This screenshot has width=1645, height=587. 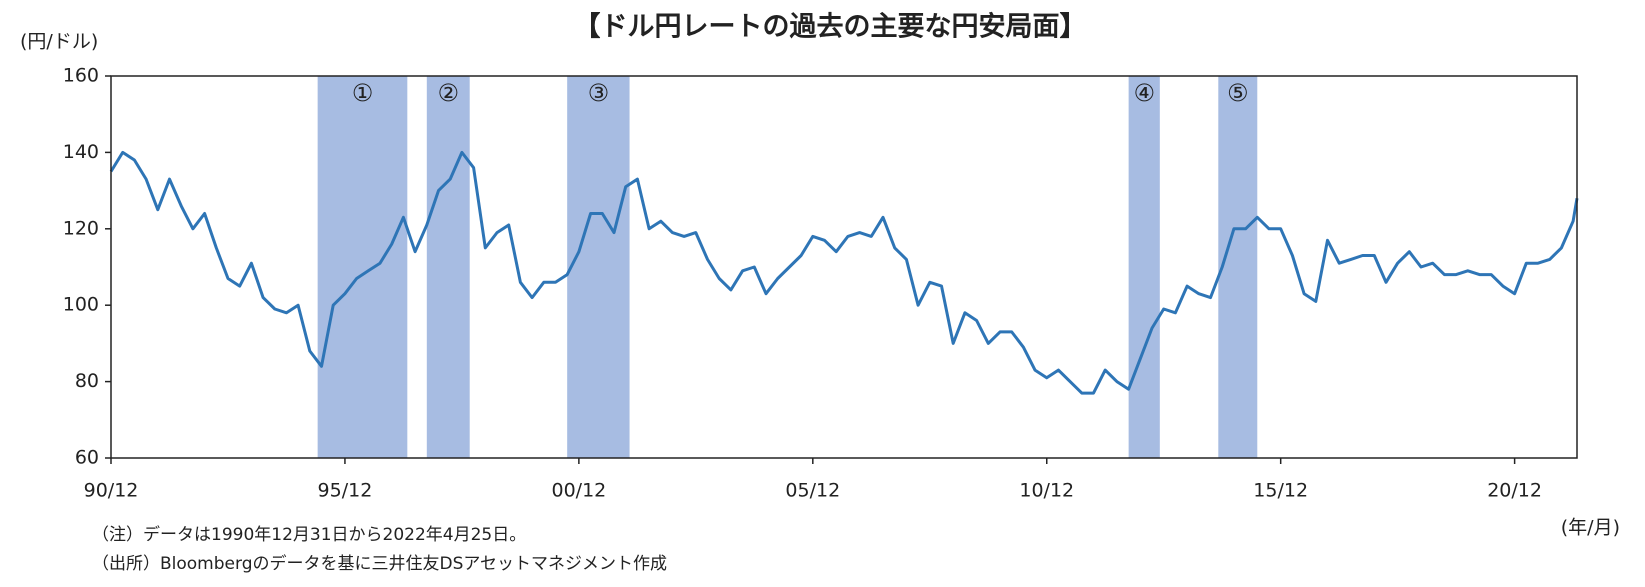 What do you see at coordinates (309, 534) in the screenshot?
I see `note: （注）データは1990年12月31日から2022年4月25日。` at bounding box center [309, 534].